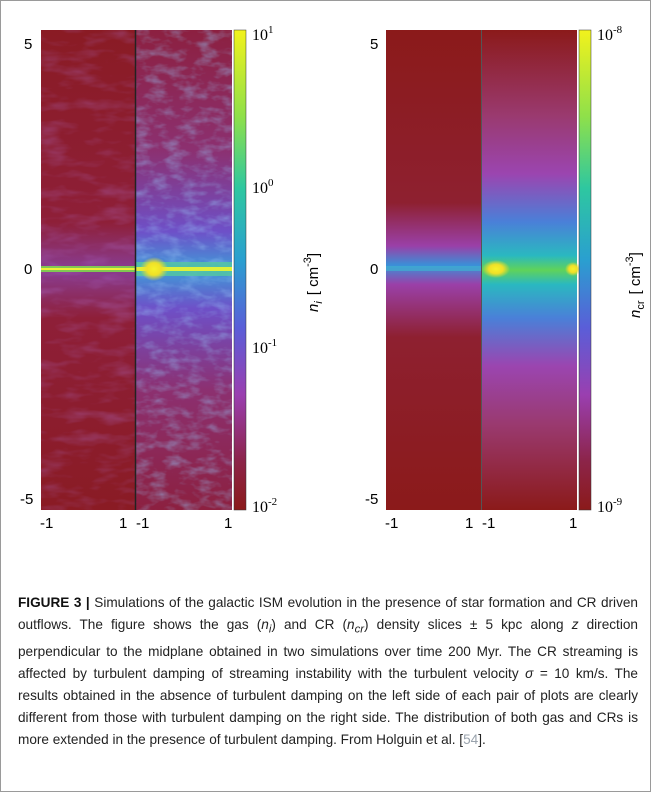 This screenshot has width=652, height=793. What do you see at coordinates (263, 187) in the screenshot?
I see `gas-cbar-tick-2: 10⁰` at bounding box center [263, 187].